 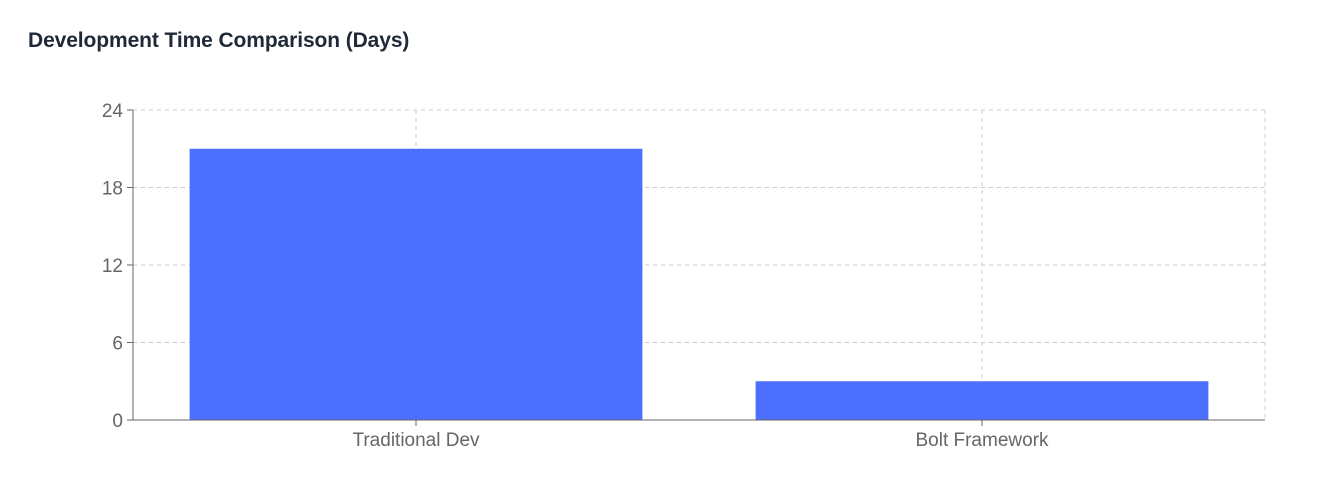 What do you see at coordinates (416, 440) in the screenshot?
I see `x-tick-label: Traditional Dev` at bounding box center [416, 440].